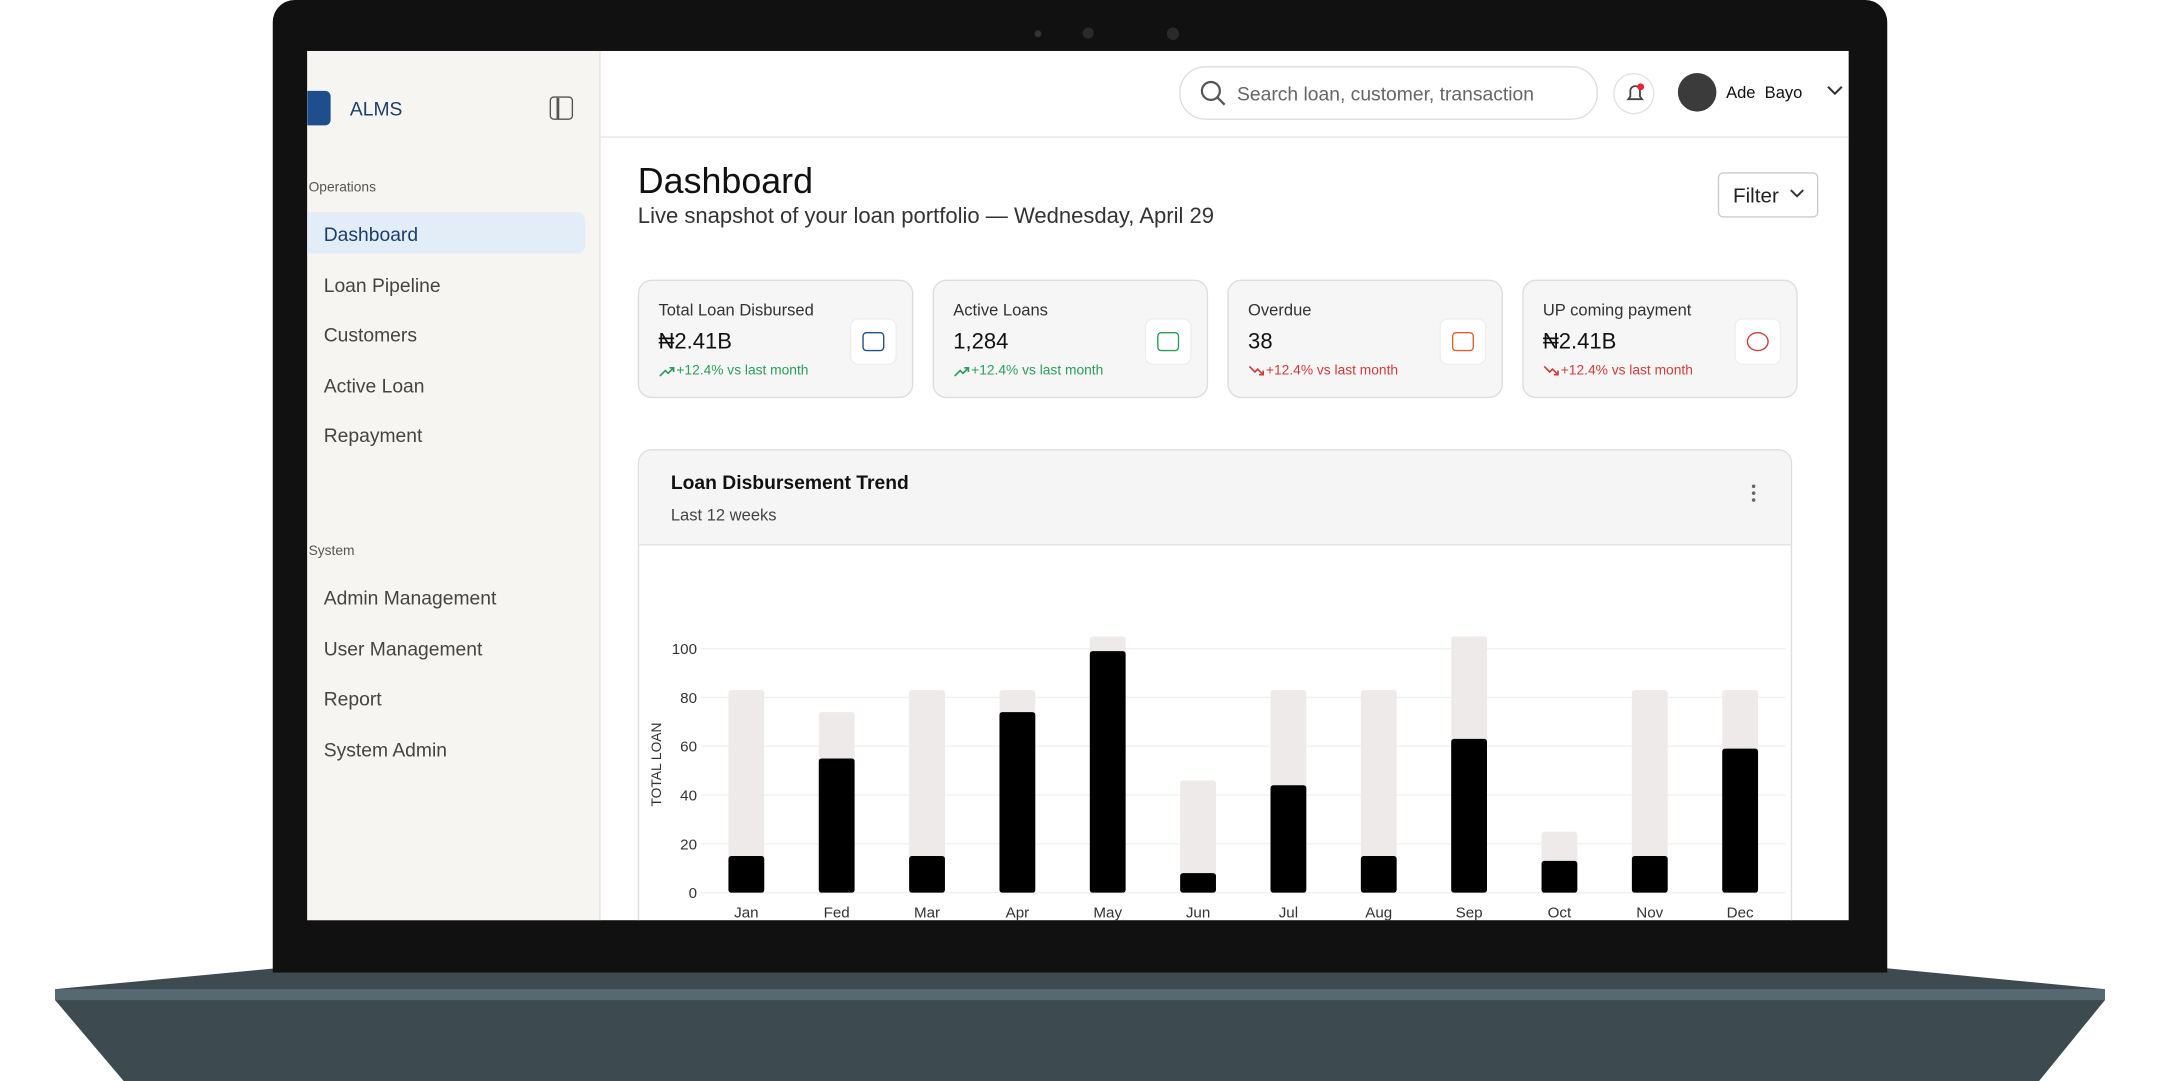  Describe the element at coordinates (688, 747) in the screenshot. I see `y-tick-label: 60` at that location.